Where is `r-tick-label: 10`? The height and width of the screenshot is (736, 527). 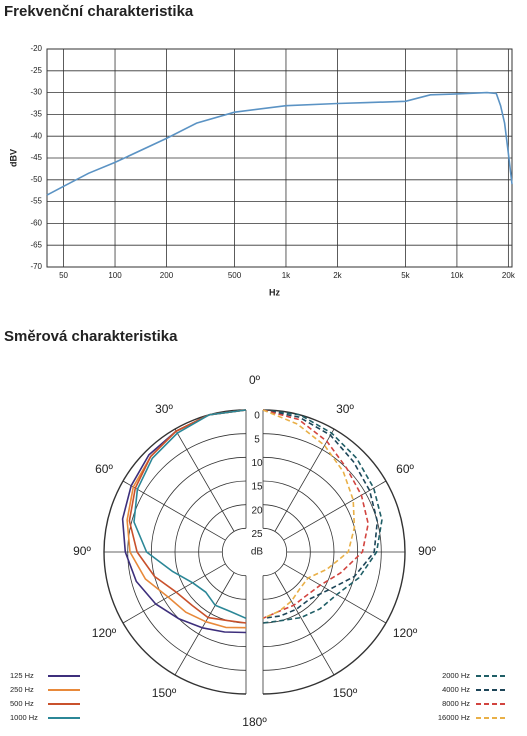
r-tick-label: 10 is located at coordinates (257, 463).